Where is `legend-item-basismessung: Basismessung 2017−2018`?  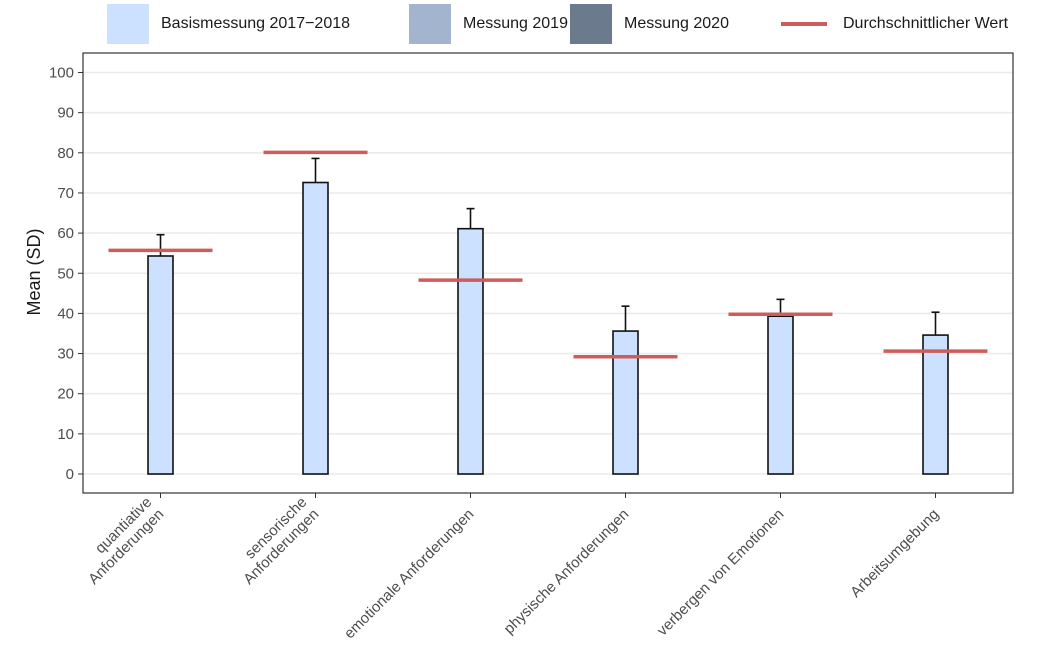 legend-item-basismessung: Basismessung 2017−2018 is located at coordinates (228, 24).